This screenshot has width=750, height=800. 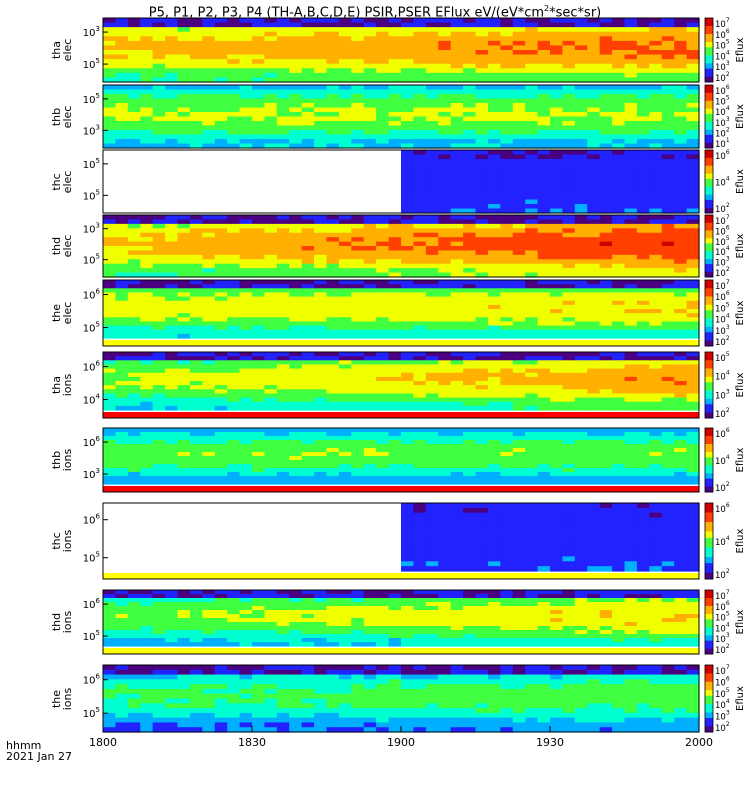 I want to click on heatmap-cells, so click(x=401, y=117).